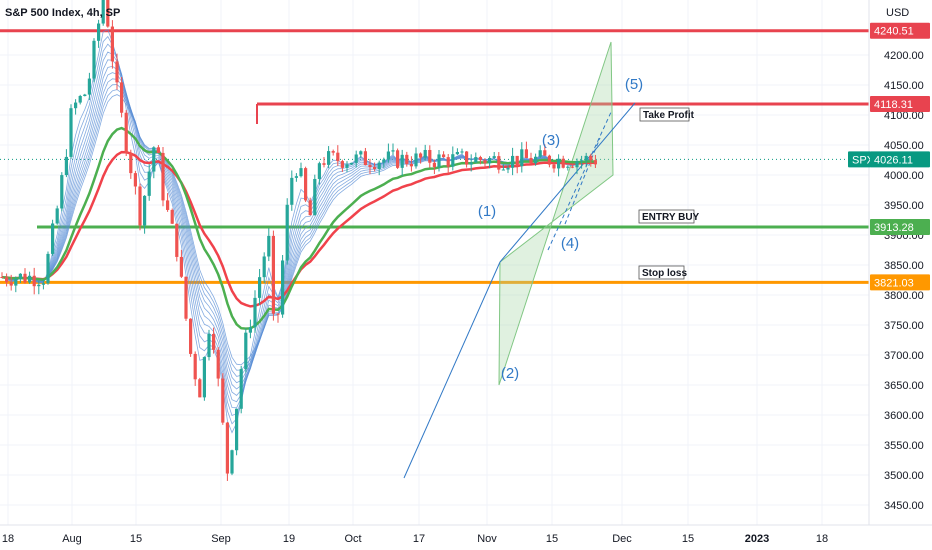 Image resolution: width=932 pixels, height=550 pixels. Describe the element at coordinates (900, 30) in the screenshot. I see `resistance-tag-bg` at that location.